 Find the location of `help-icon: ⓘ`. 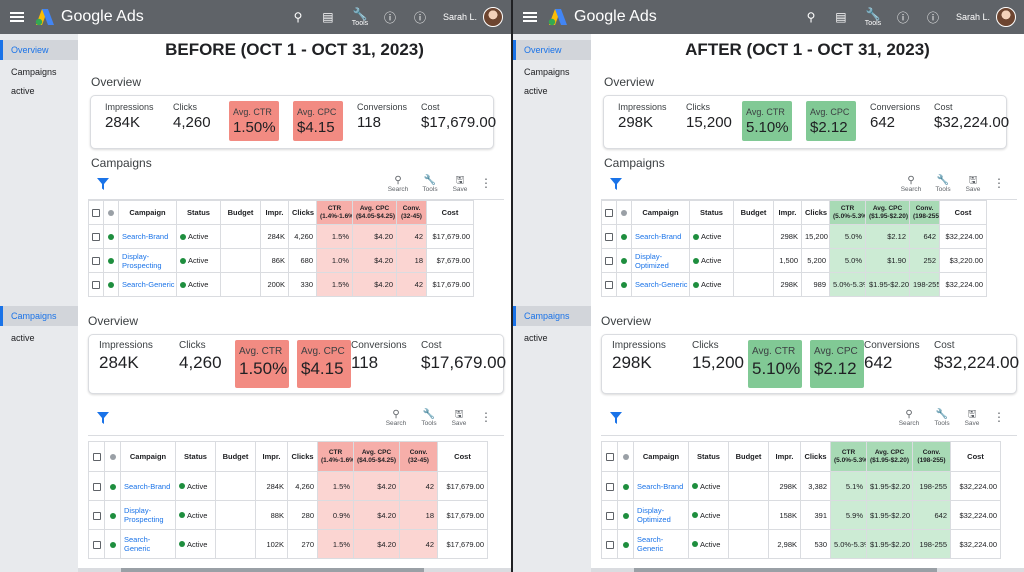

help-icon: ⓘ is located at coordinates (389, 17).